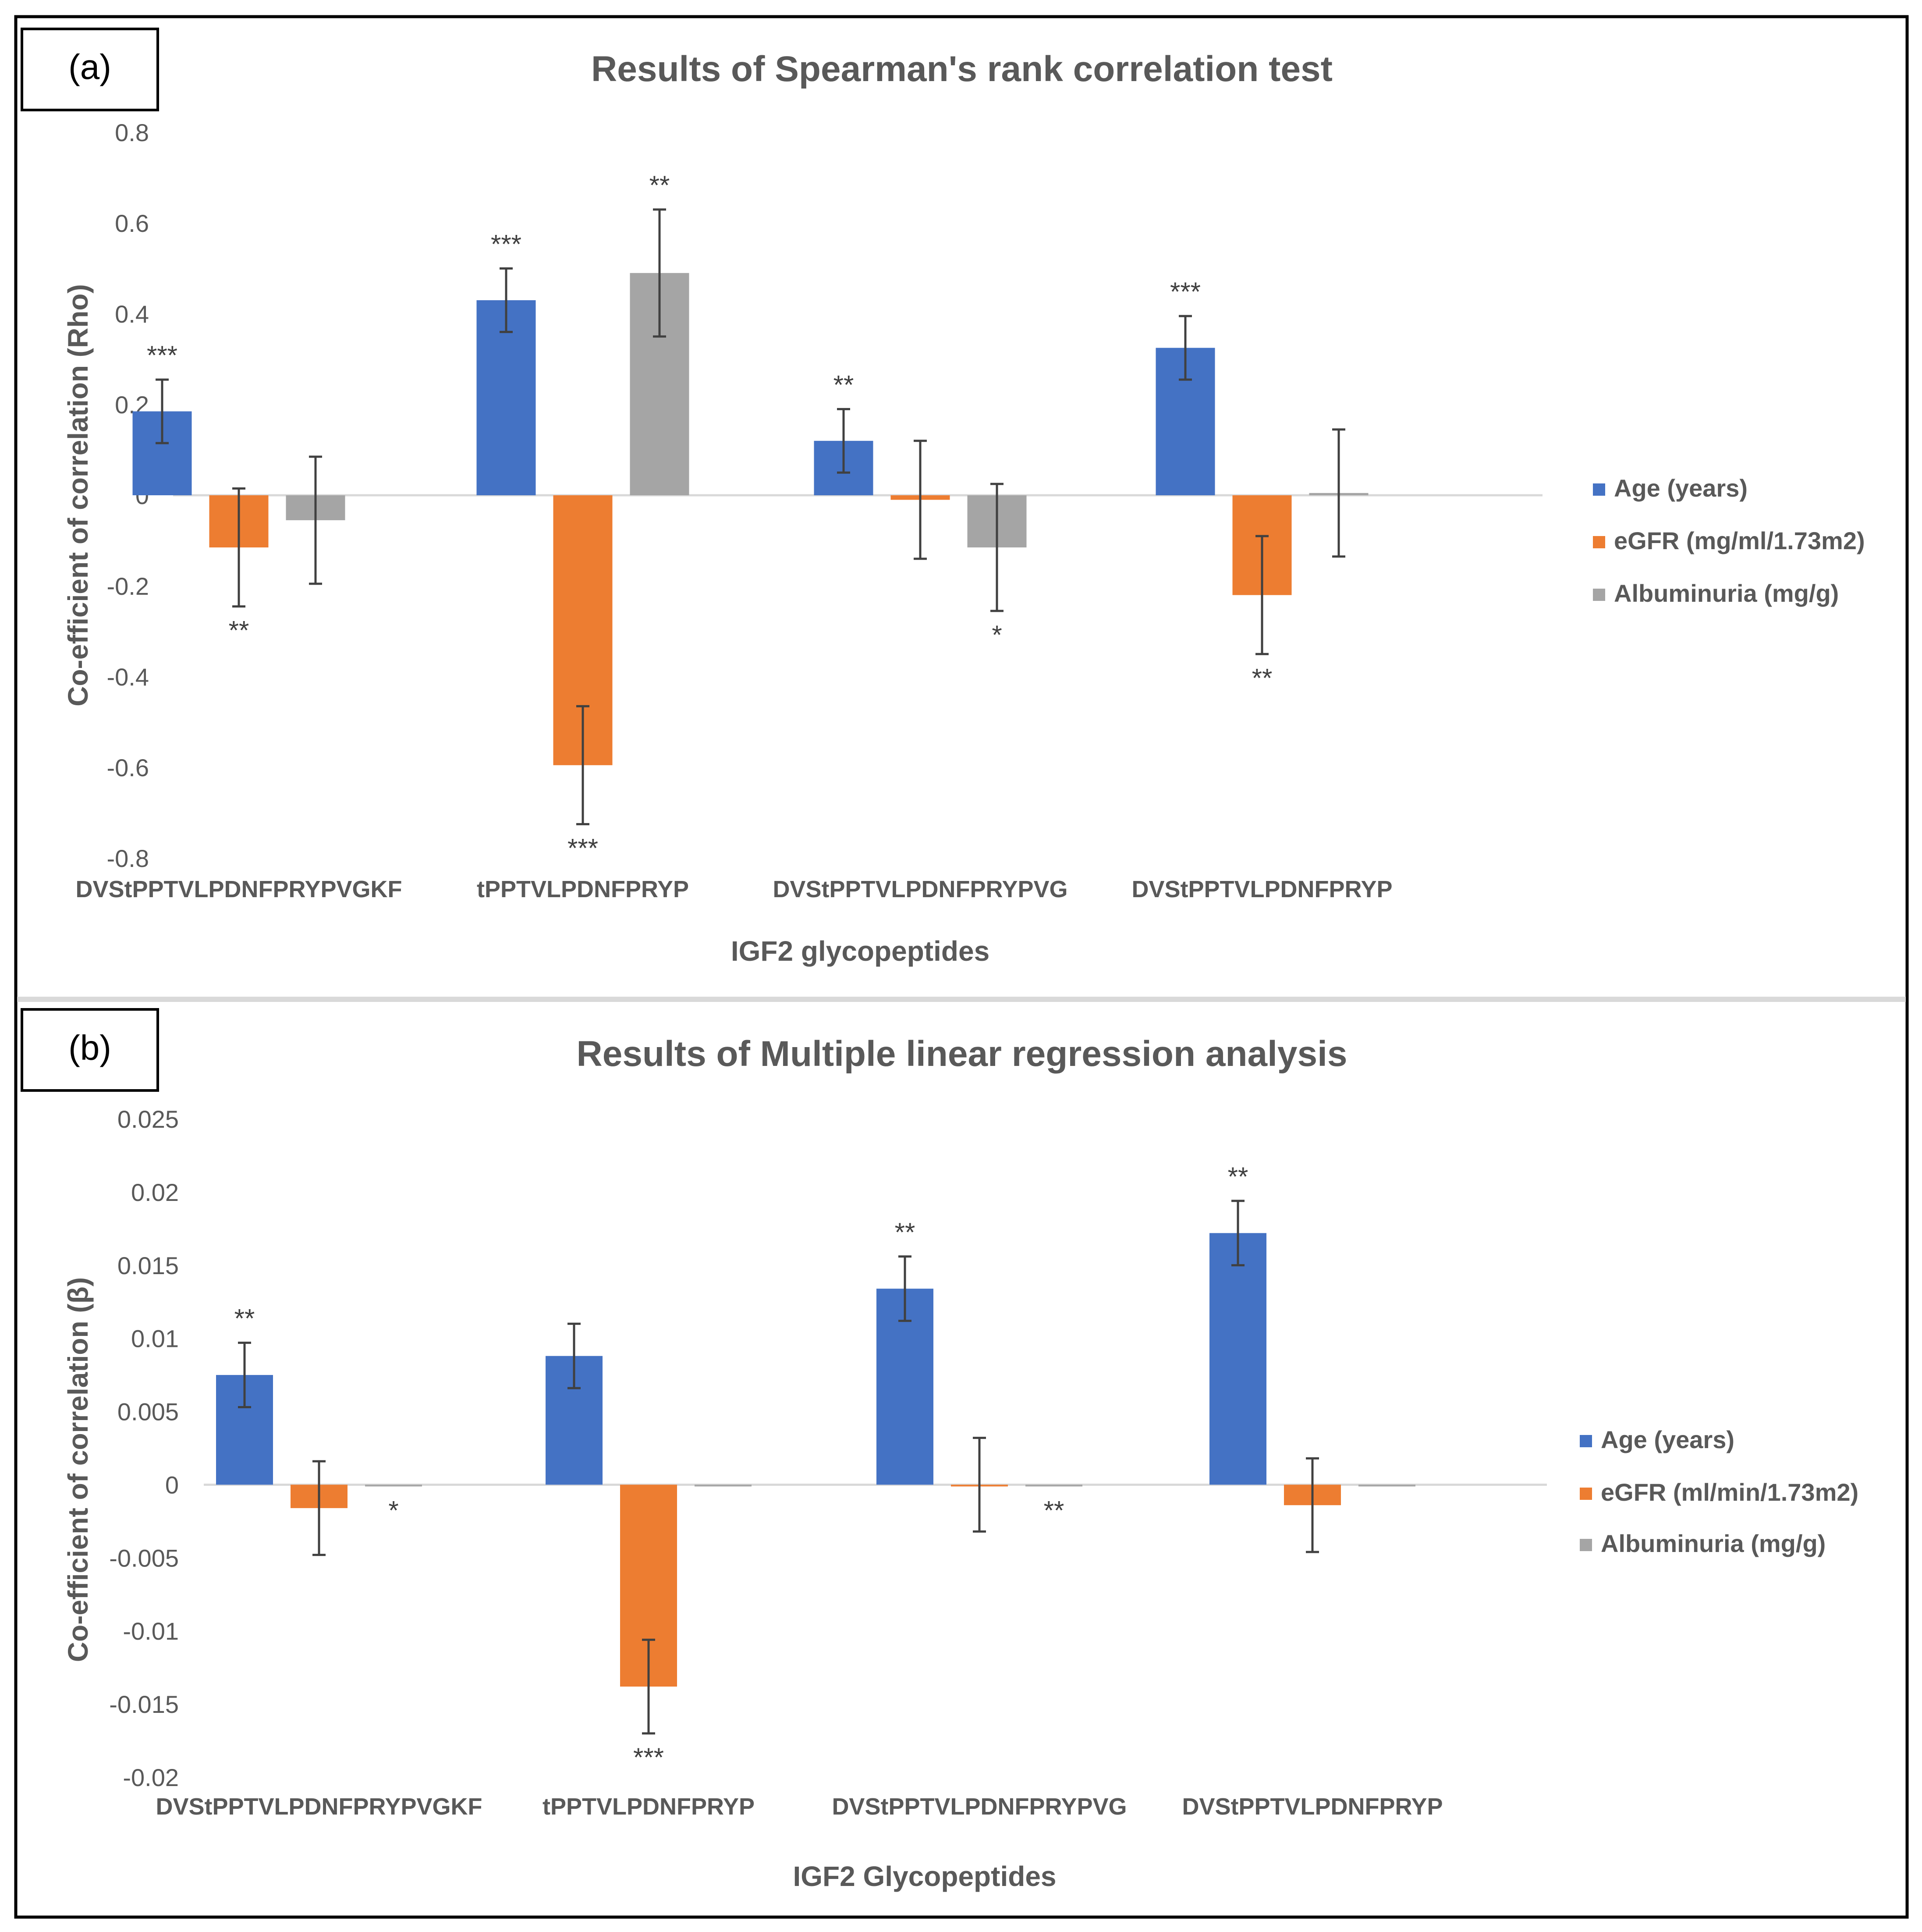 The width and height of the screenshot is (1922, 1932). I want to click on panel-a-legend-label-albuminuria: Albuminuria (mg/g), so click(1726, 593).